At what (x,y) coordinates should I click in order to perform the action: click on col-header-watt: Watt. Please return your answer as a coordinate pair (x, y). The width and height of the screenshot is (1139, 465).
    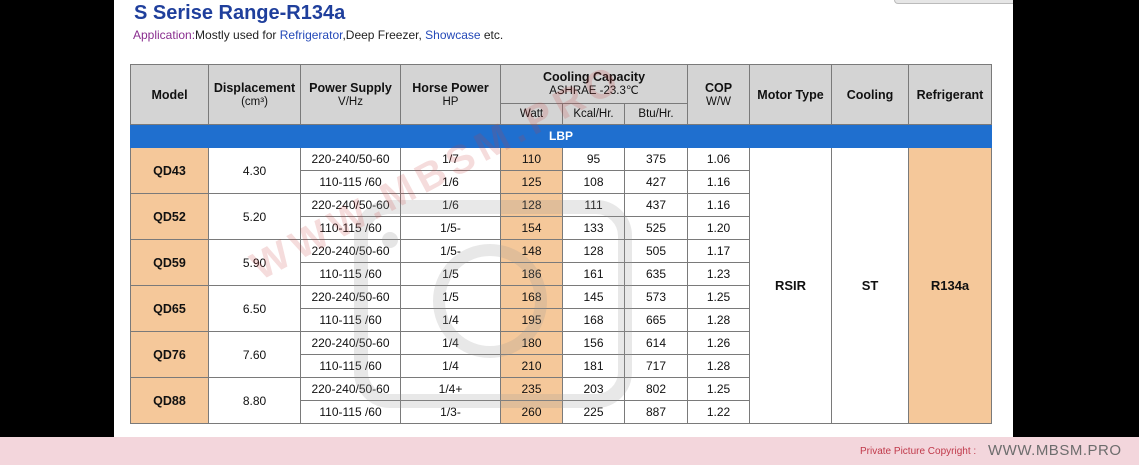
    Looking at the image, I should click on (531, 114).